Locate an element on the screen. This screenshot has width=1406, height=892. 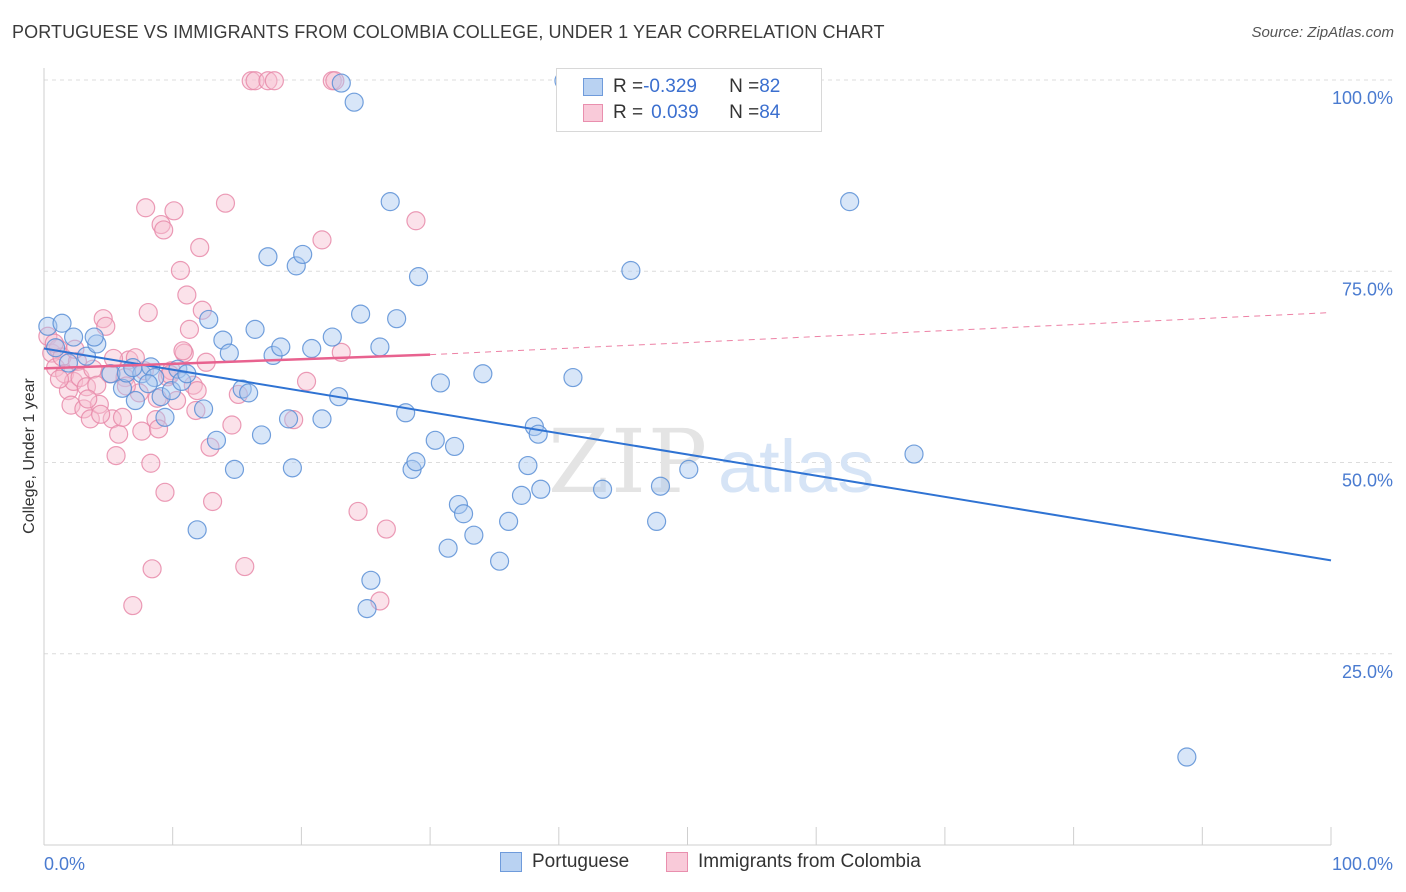
bottom-legend-label-portuguese: Portuguese is located at coordinates (581, 861).